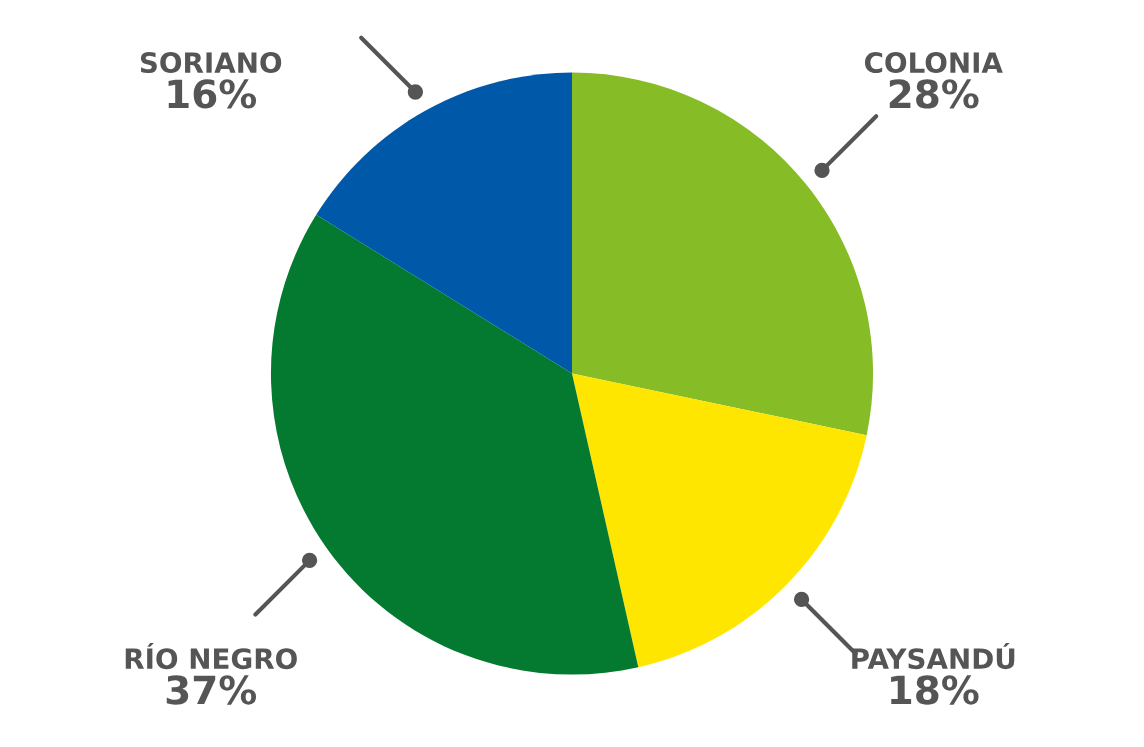 Image resolution: width=1144 pixels, height=747 pixels. Describe the element at coordinates (935, 690) in the screenshot. I see `data-label: 18%` at that location.